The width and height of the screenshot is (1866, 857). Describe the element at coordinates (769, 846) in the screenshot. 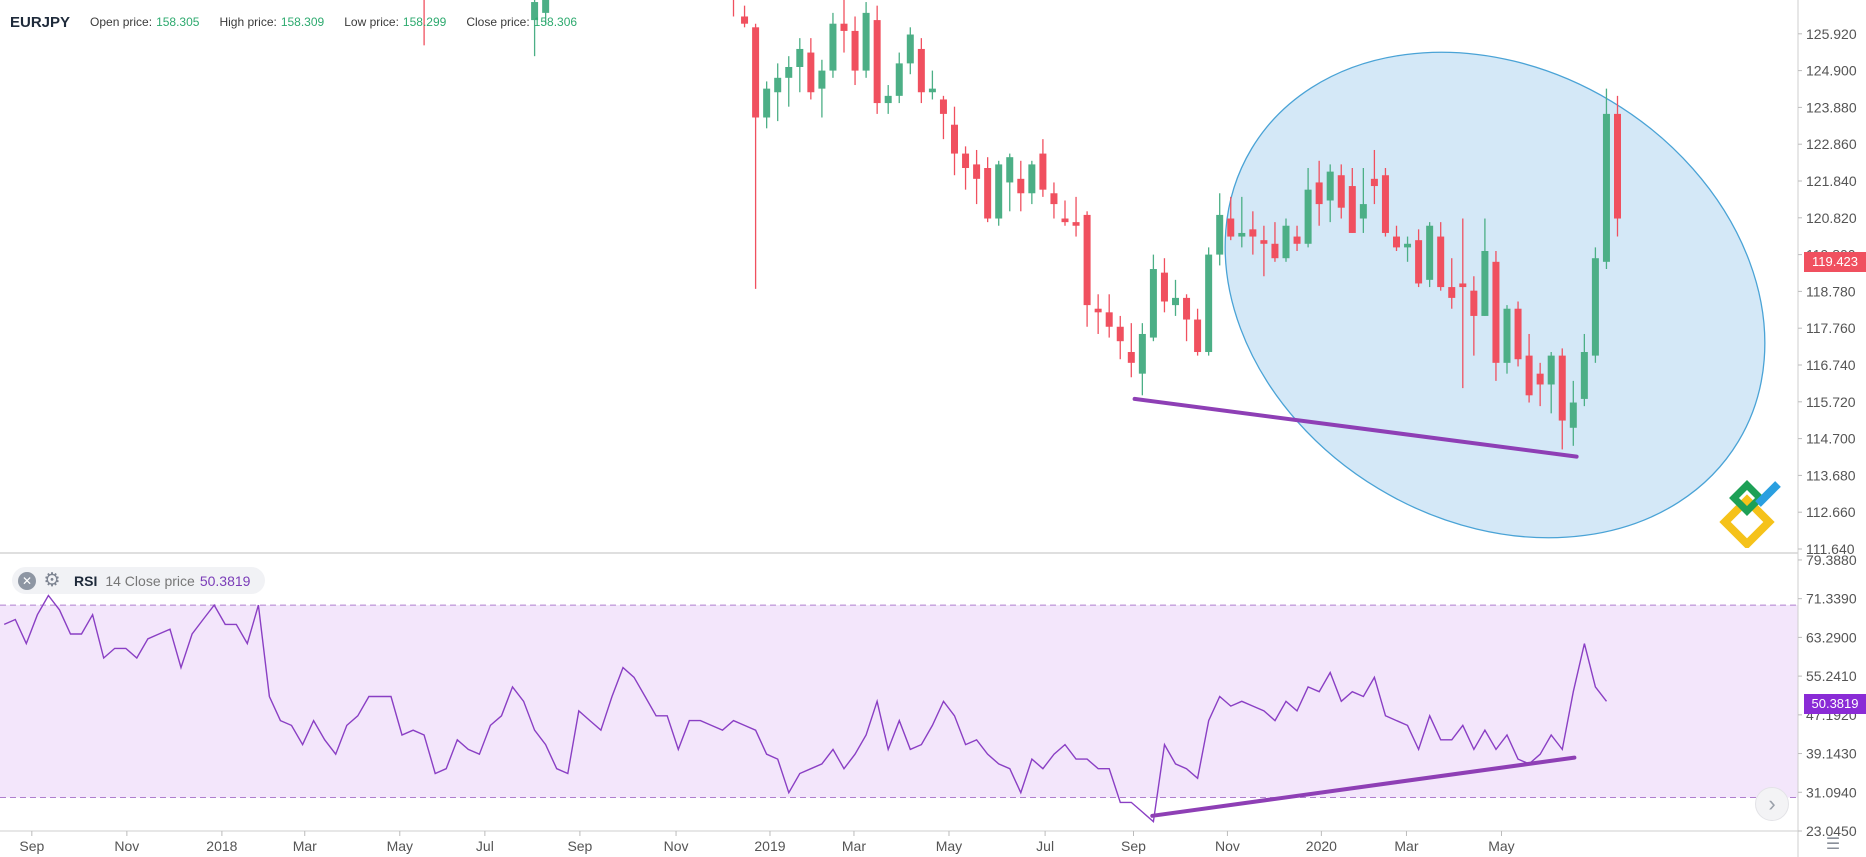

I see `time-tick-label: 2019` at that location.